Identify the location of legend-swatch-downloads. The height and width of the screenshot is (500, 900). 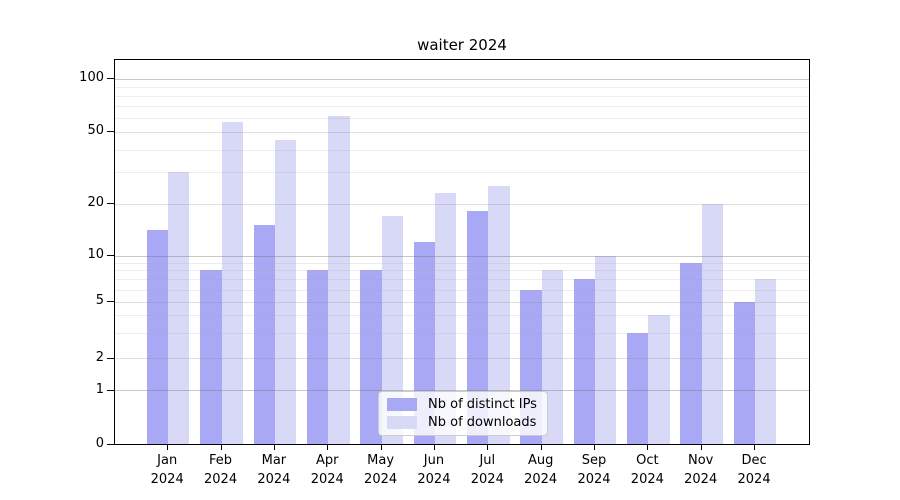
(402, 423).